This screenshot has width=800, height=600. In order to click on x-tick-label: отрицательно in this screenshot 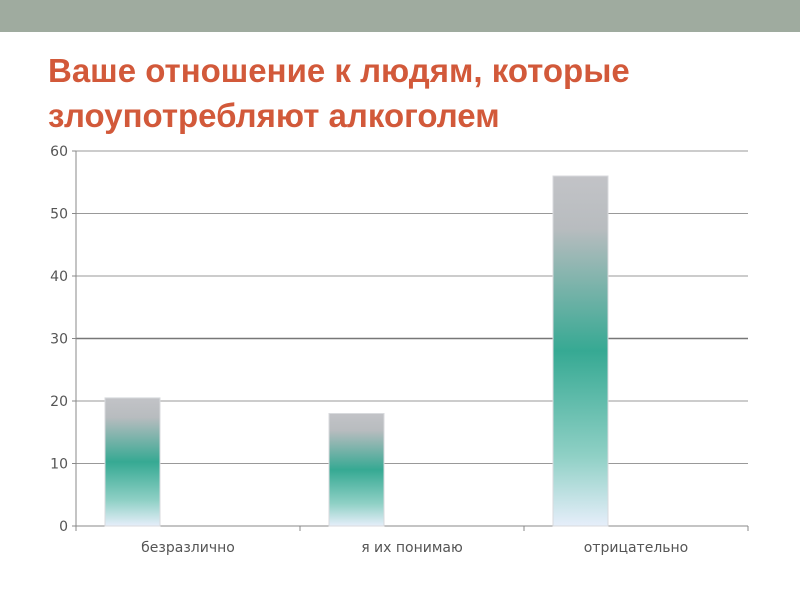, I will do `click(636, 548)`.